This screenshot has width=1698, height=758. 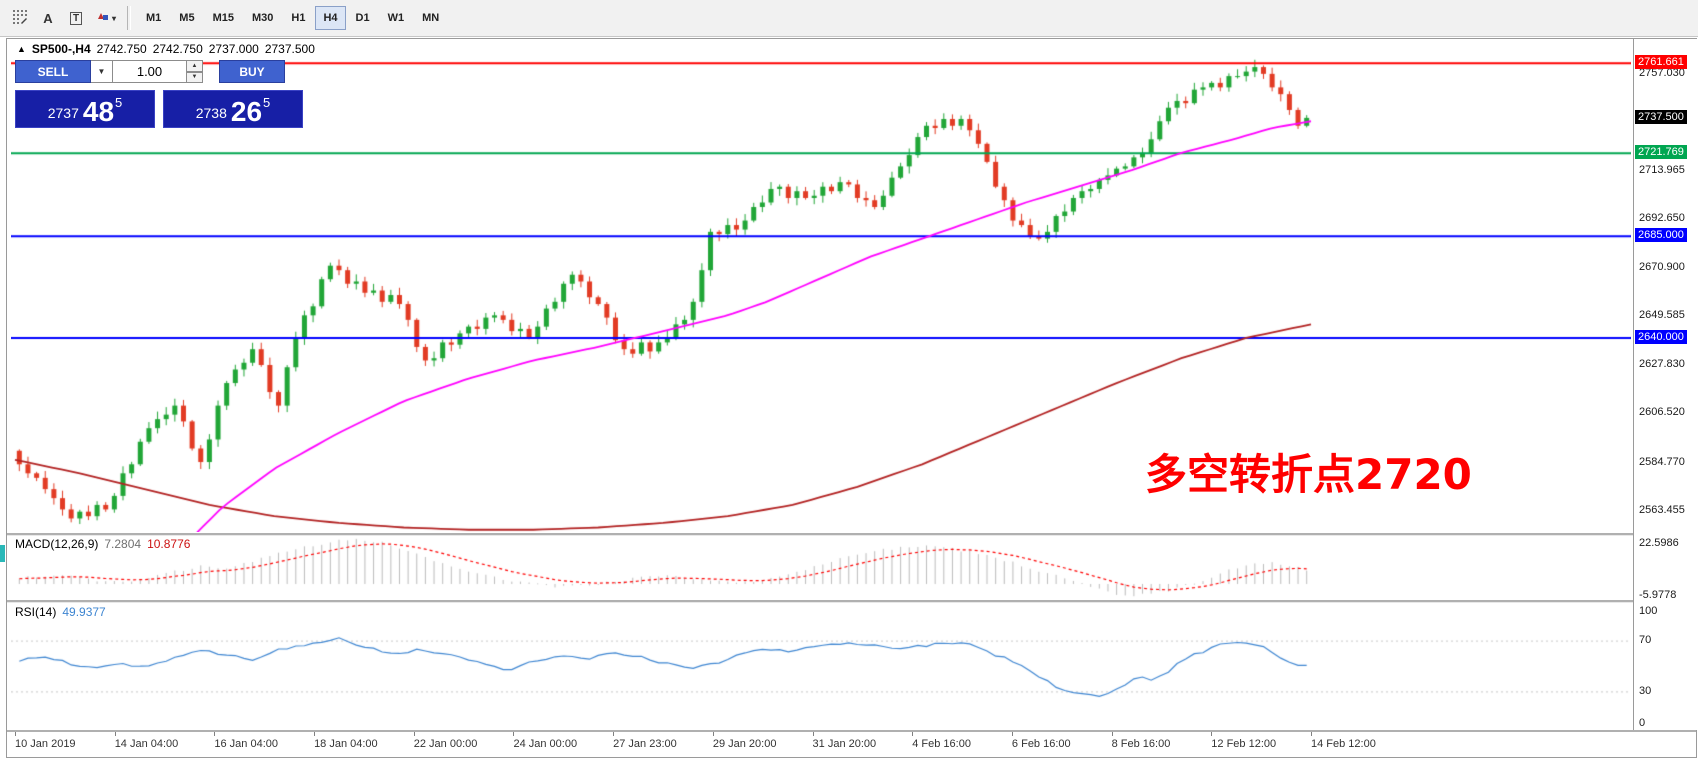 I want to click on price-axis-tick: 2563.455, so click(x=1662, y=509).